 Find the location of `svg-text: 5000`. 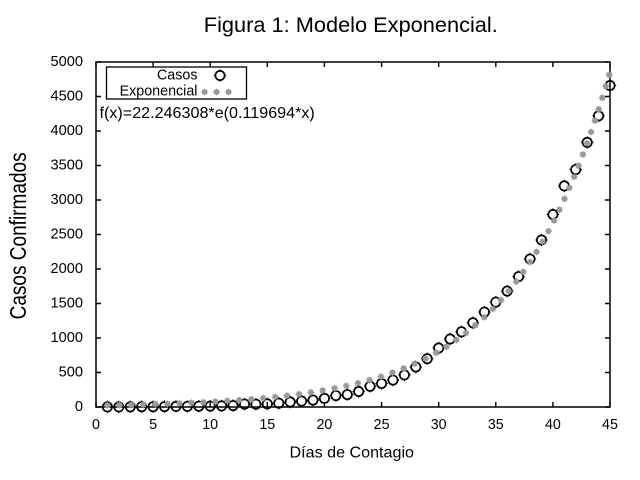

svg-text: 5000 is located at coordinates (67, 62).